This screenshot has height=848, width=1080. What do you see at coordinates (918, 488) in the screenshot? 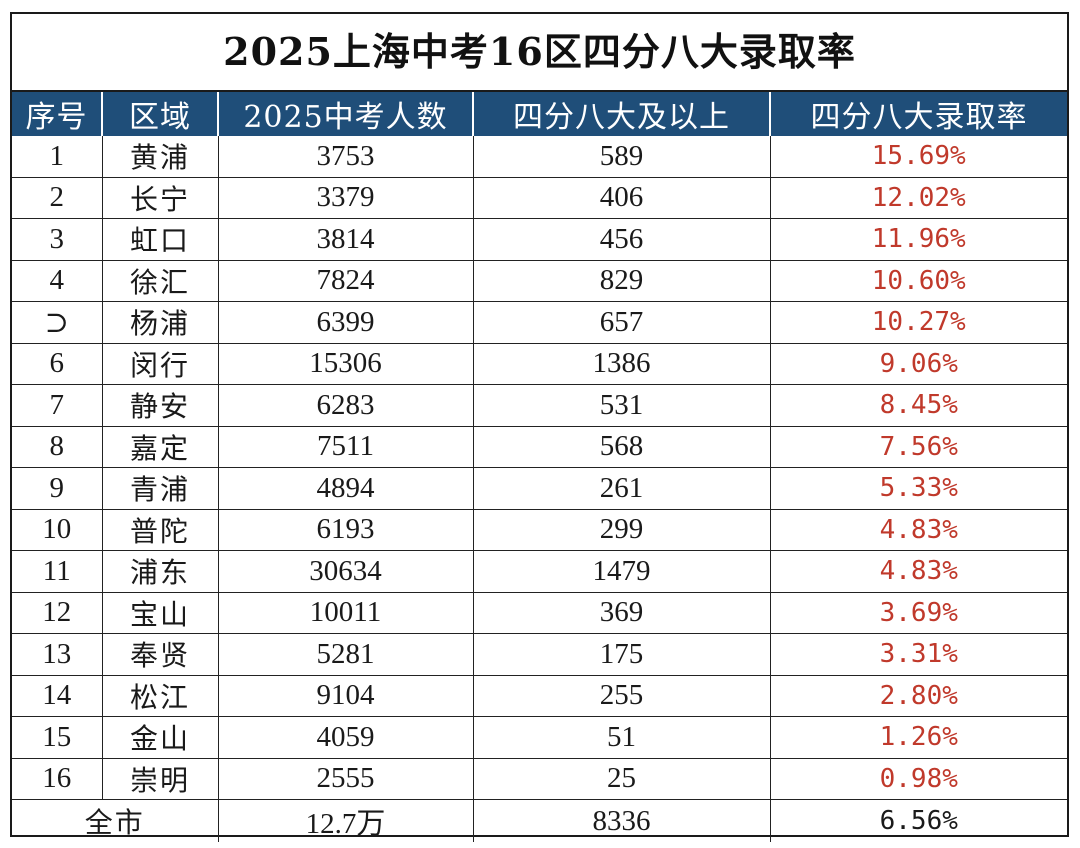
I see `rate-cell: 5.33%` at bounding box center [918, 488].